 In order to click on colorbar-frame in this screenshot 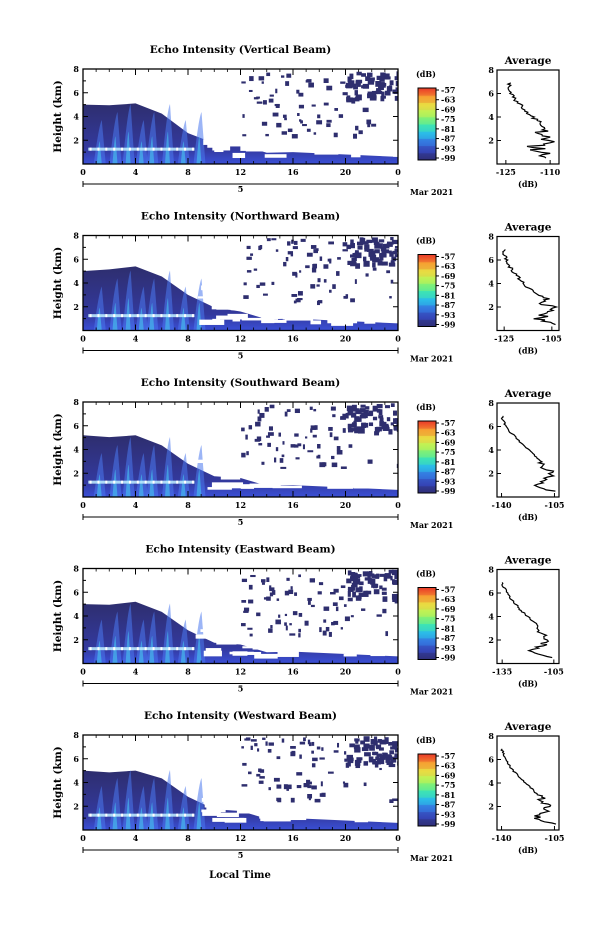, I will do `click(427, 124)`.